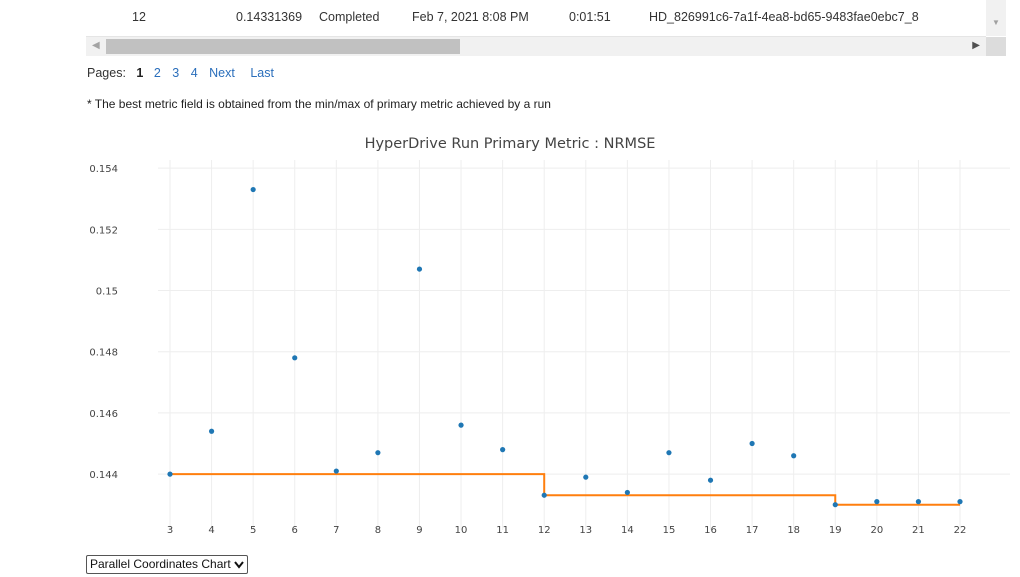  I want to click on x-tick-label: 18, so click(793, 530).